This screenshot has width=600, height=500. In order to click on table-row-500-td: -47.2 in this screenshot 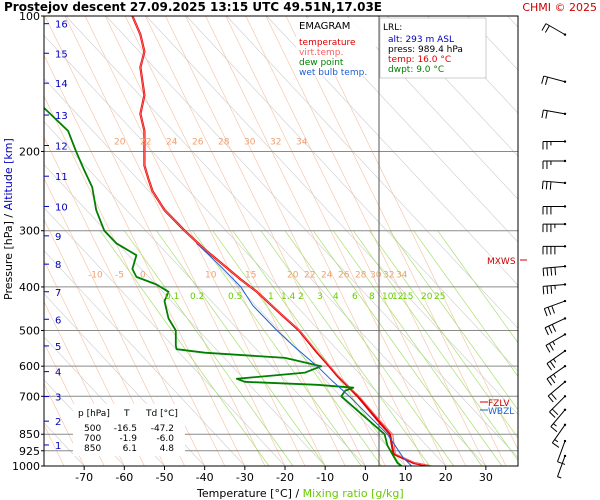, I will do `click(162, 429)`.